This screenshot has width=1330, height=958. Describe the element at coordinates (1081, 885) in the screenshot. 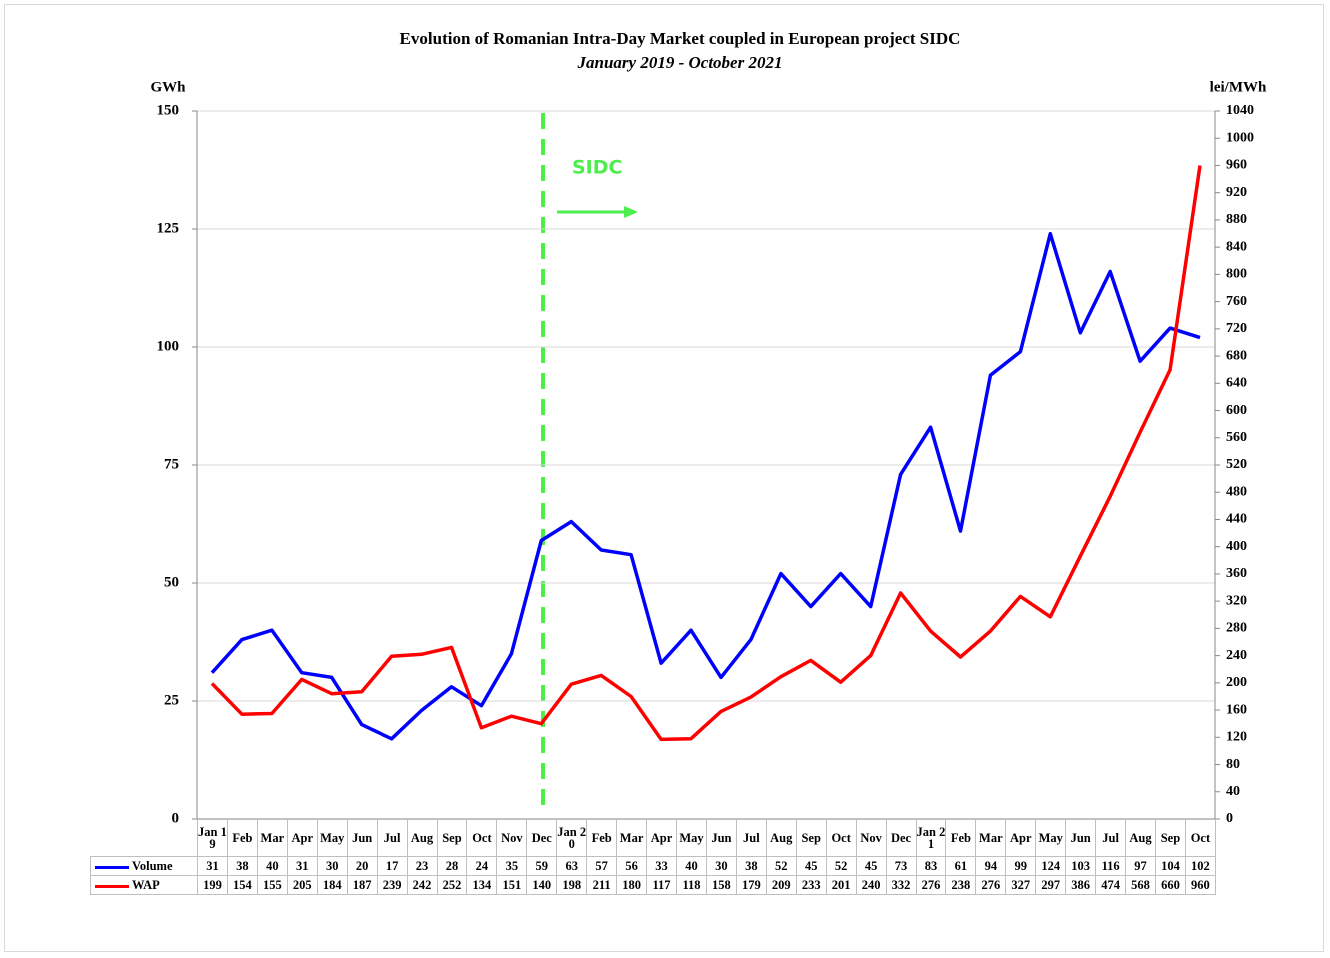

I see `value-label: 386` at that location.